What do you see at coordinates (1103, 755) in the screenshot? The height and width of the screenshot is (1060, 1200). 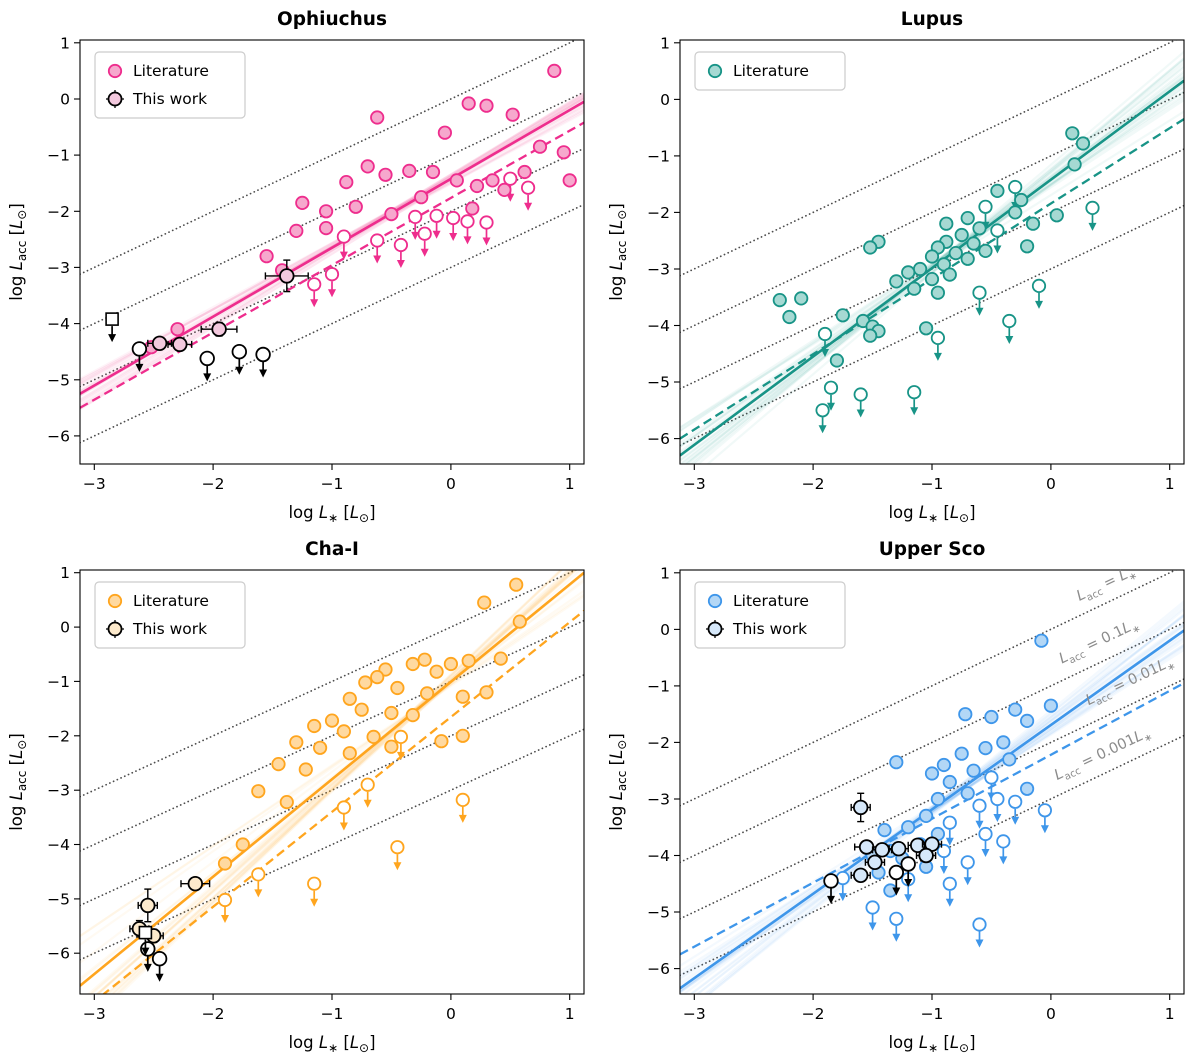 I see `guide-line-label: Lacc = 0.001L∗` at bounding box center [1103, 755].